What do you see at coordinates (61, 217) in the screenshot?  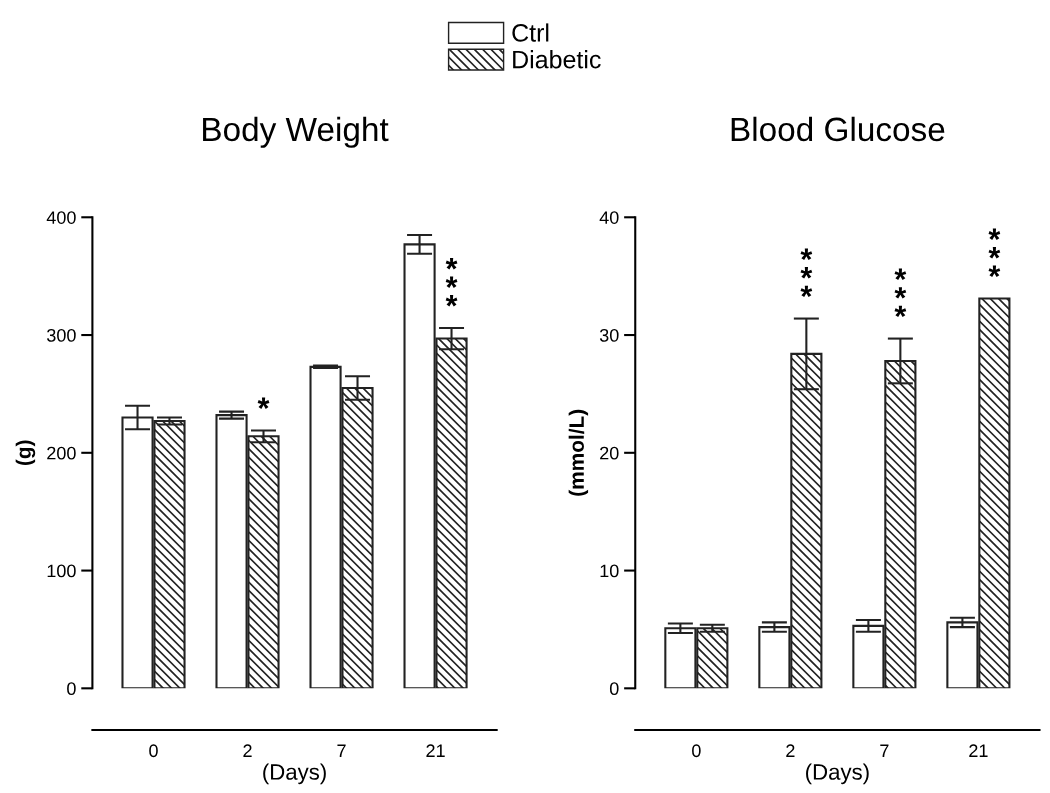 I see `y-tick-label: 400` at bounding box center [61, 217].